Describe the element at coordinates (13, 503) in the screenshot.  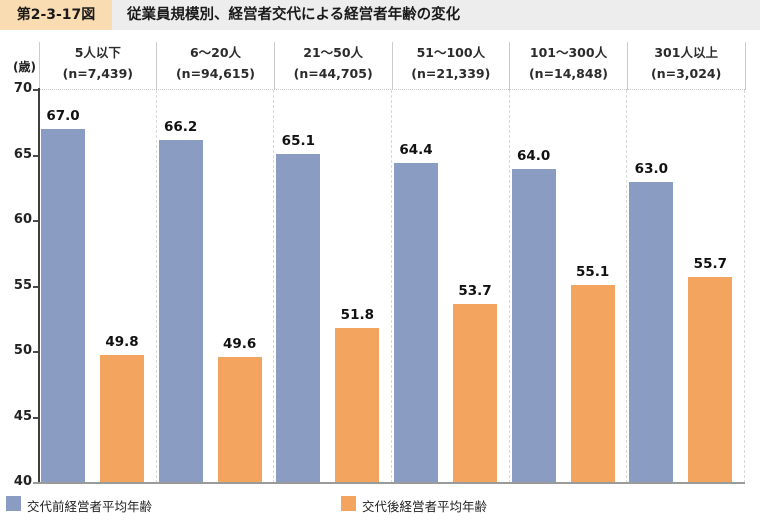
I see `legend-swatch-before` at that location.